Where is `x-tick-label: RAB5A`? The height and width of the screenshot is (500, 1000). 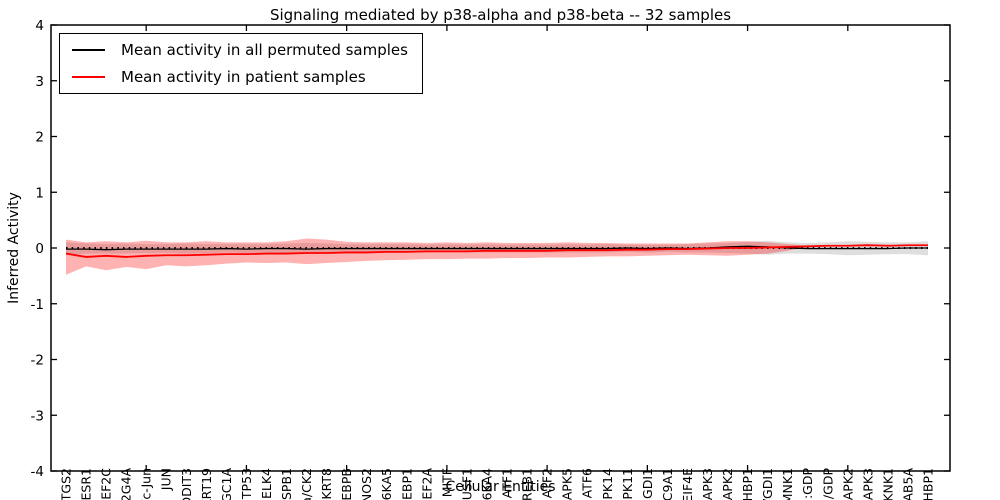
x-tick-label: RAB5A is located at coordinates (907, 484).